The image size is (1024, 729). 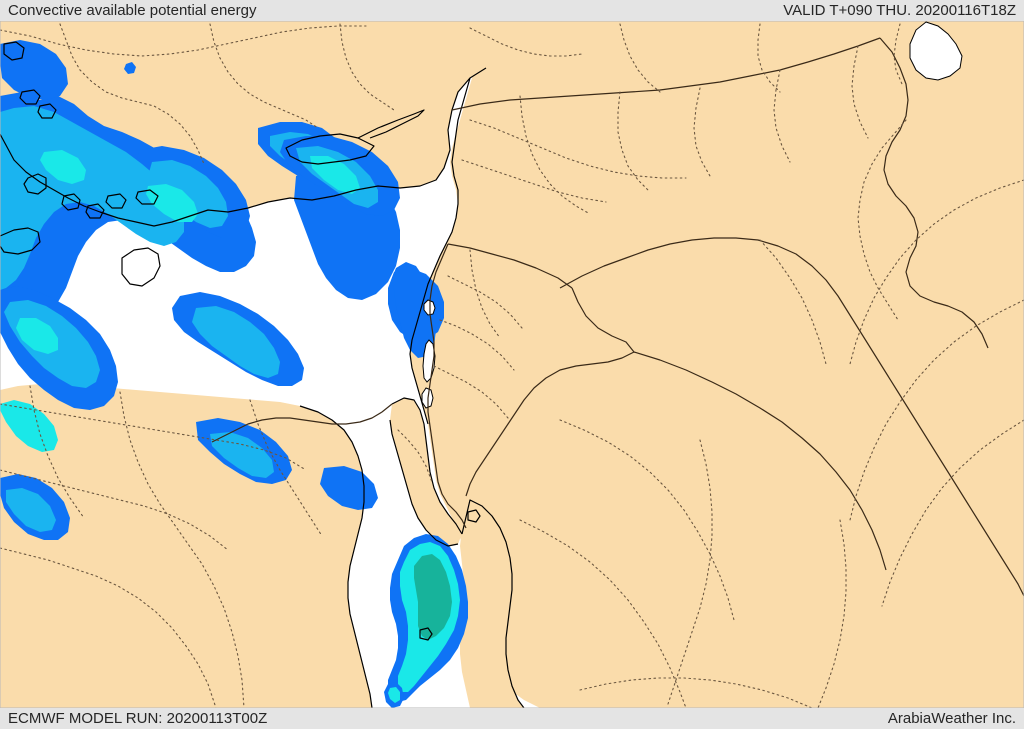 What do you see at coordinates (603, 320) in the screenshot?
I see `border-jordan-iraq-saudi` at bounding box center [603, 320].